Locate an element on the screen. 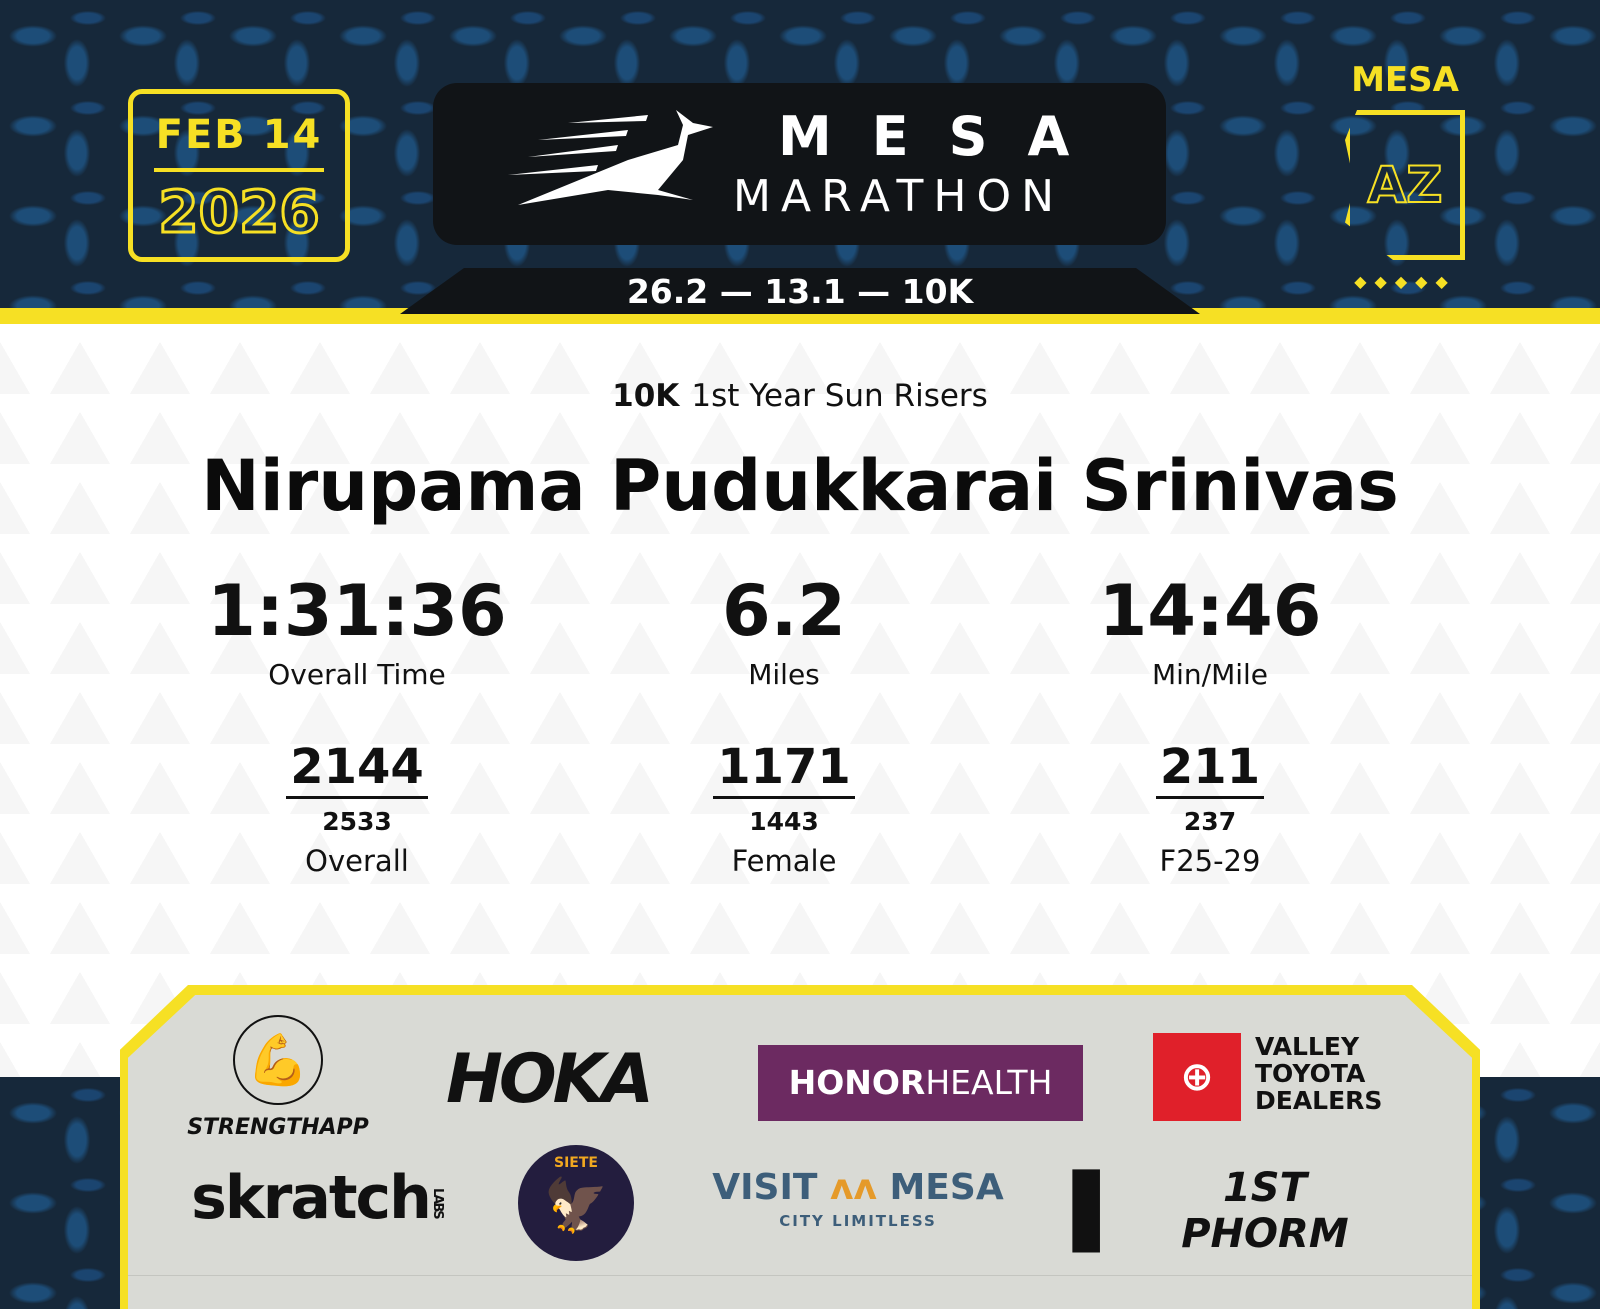  race-category: 10K 1st Year Sun Risers is located at coordinates (800, 396).